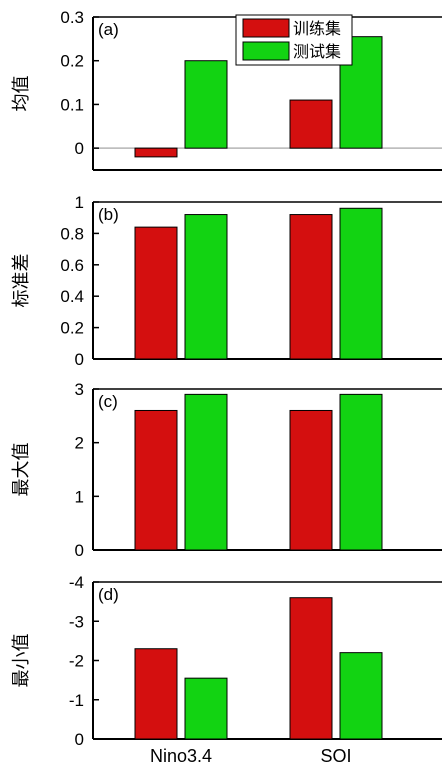  What do you see at coordinates (79, 389) in the screenshot?
I see `y-tick-label: 3` at bounding box center [79, 389].